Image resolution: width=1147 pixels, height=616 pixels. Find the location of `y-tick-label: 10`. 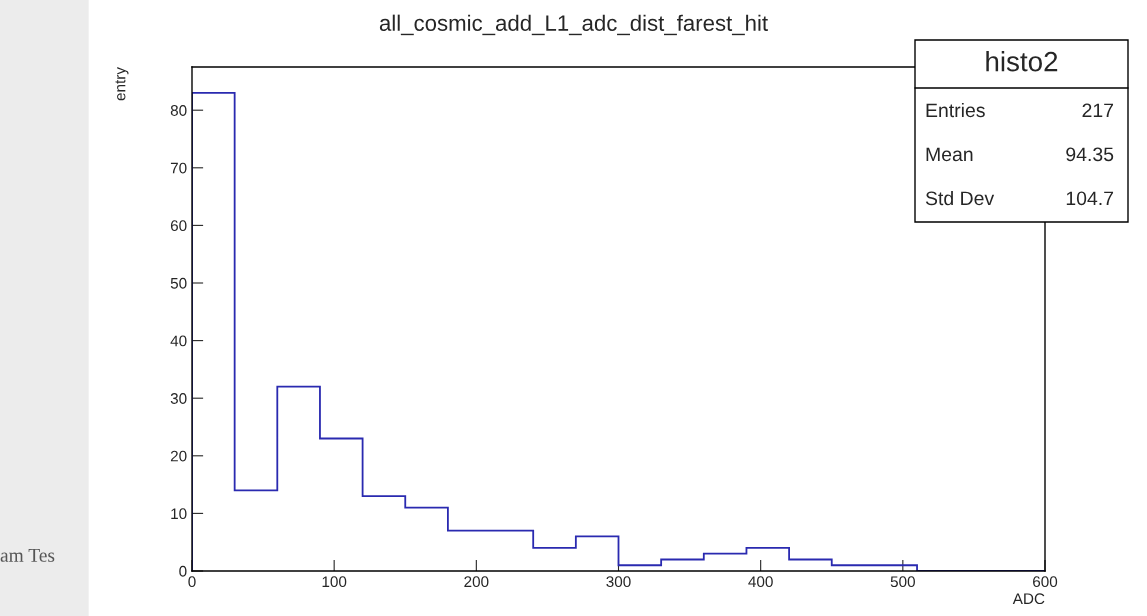

y-tick-label: 10 is located at coordinates (179, 514).